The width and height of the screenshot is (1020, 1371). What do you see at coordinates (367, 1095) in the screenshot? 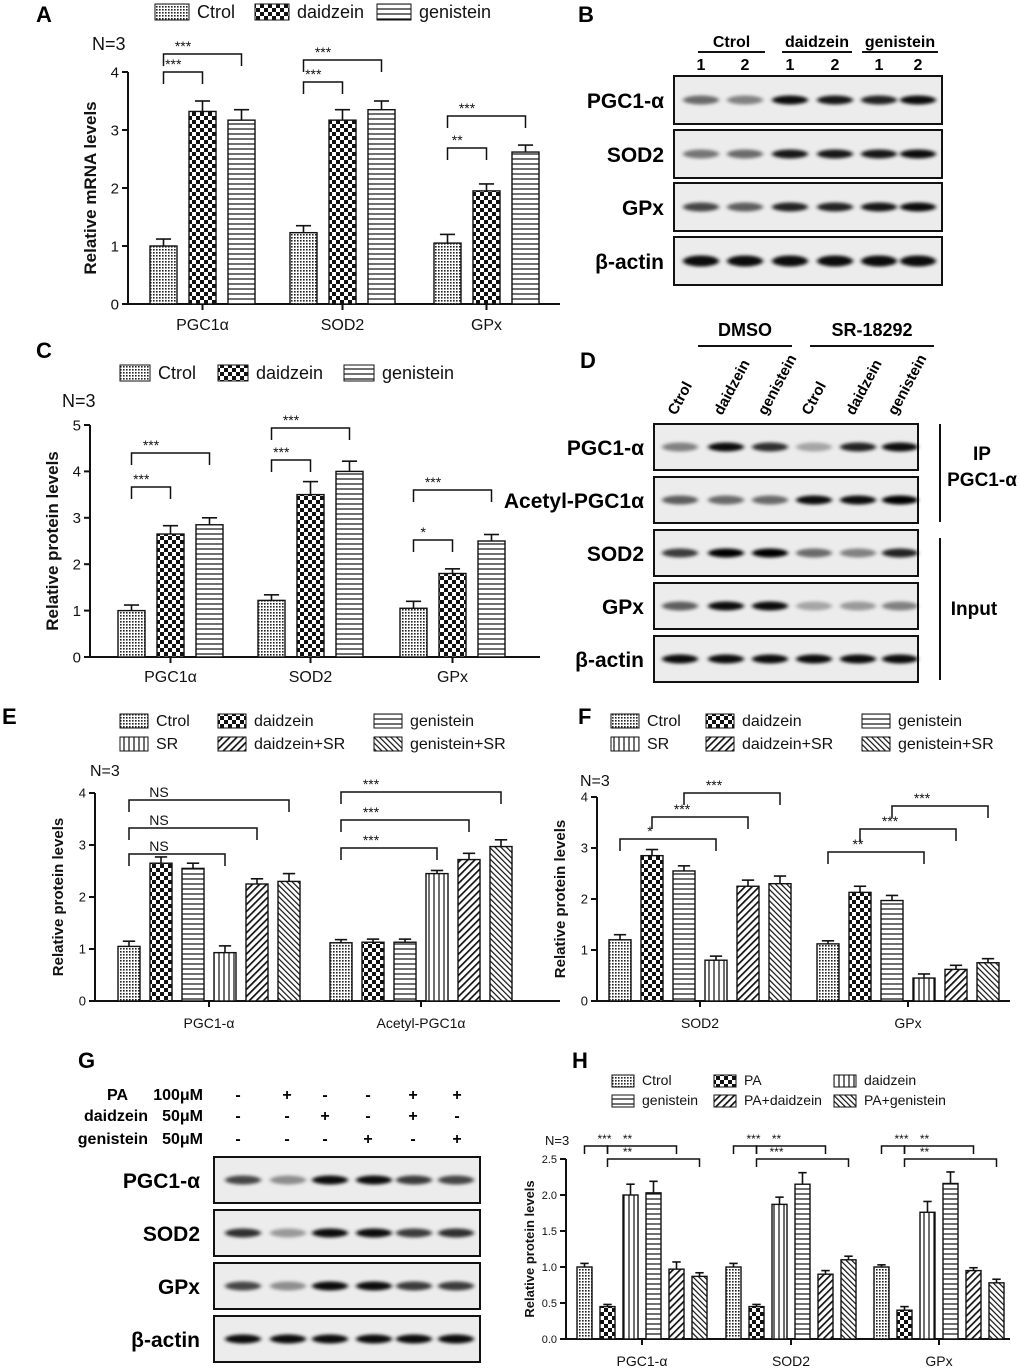
I see `treatment-mark: -` at bounding box center [367, 1095].